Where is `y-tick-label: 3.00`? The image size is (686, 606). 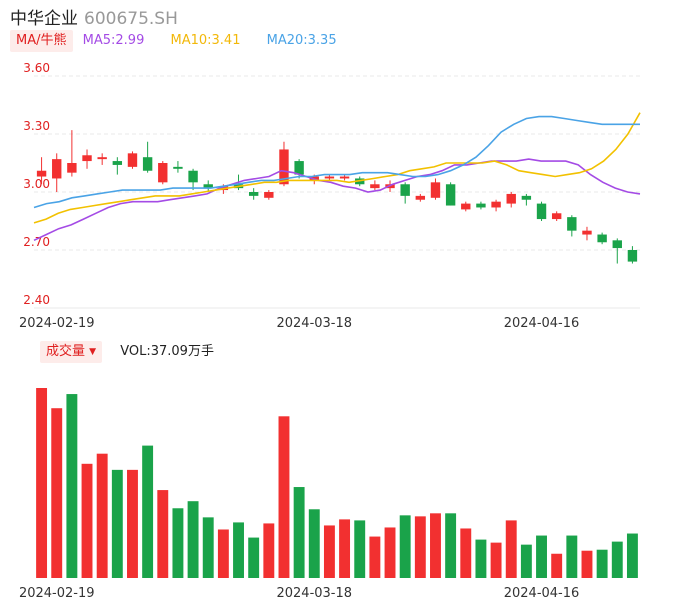 y-tick-label: 3.00 is located at coordinates (36, 184).